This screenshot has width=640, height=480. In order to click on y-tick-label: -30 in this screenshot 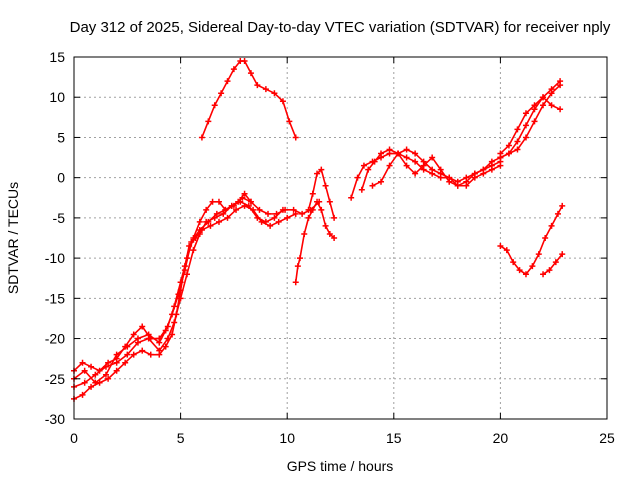, I will do `click(55, 419)`.